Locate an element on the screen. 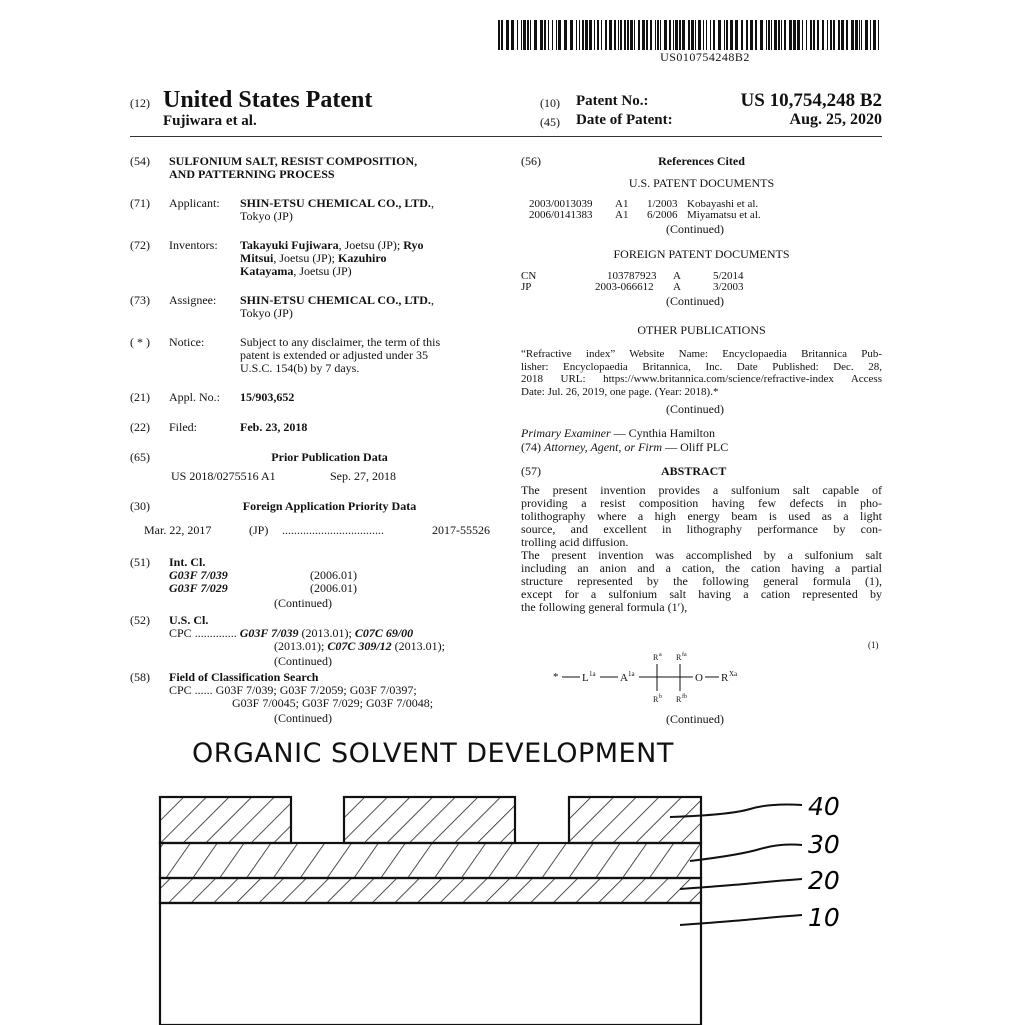  assignee-name: SHIN-ETSU CHEMICAL CO., LTD., is located at coordinates (337, 300).